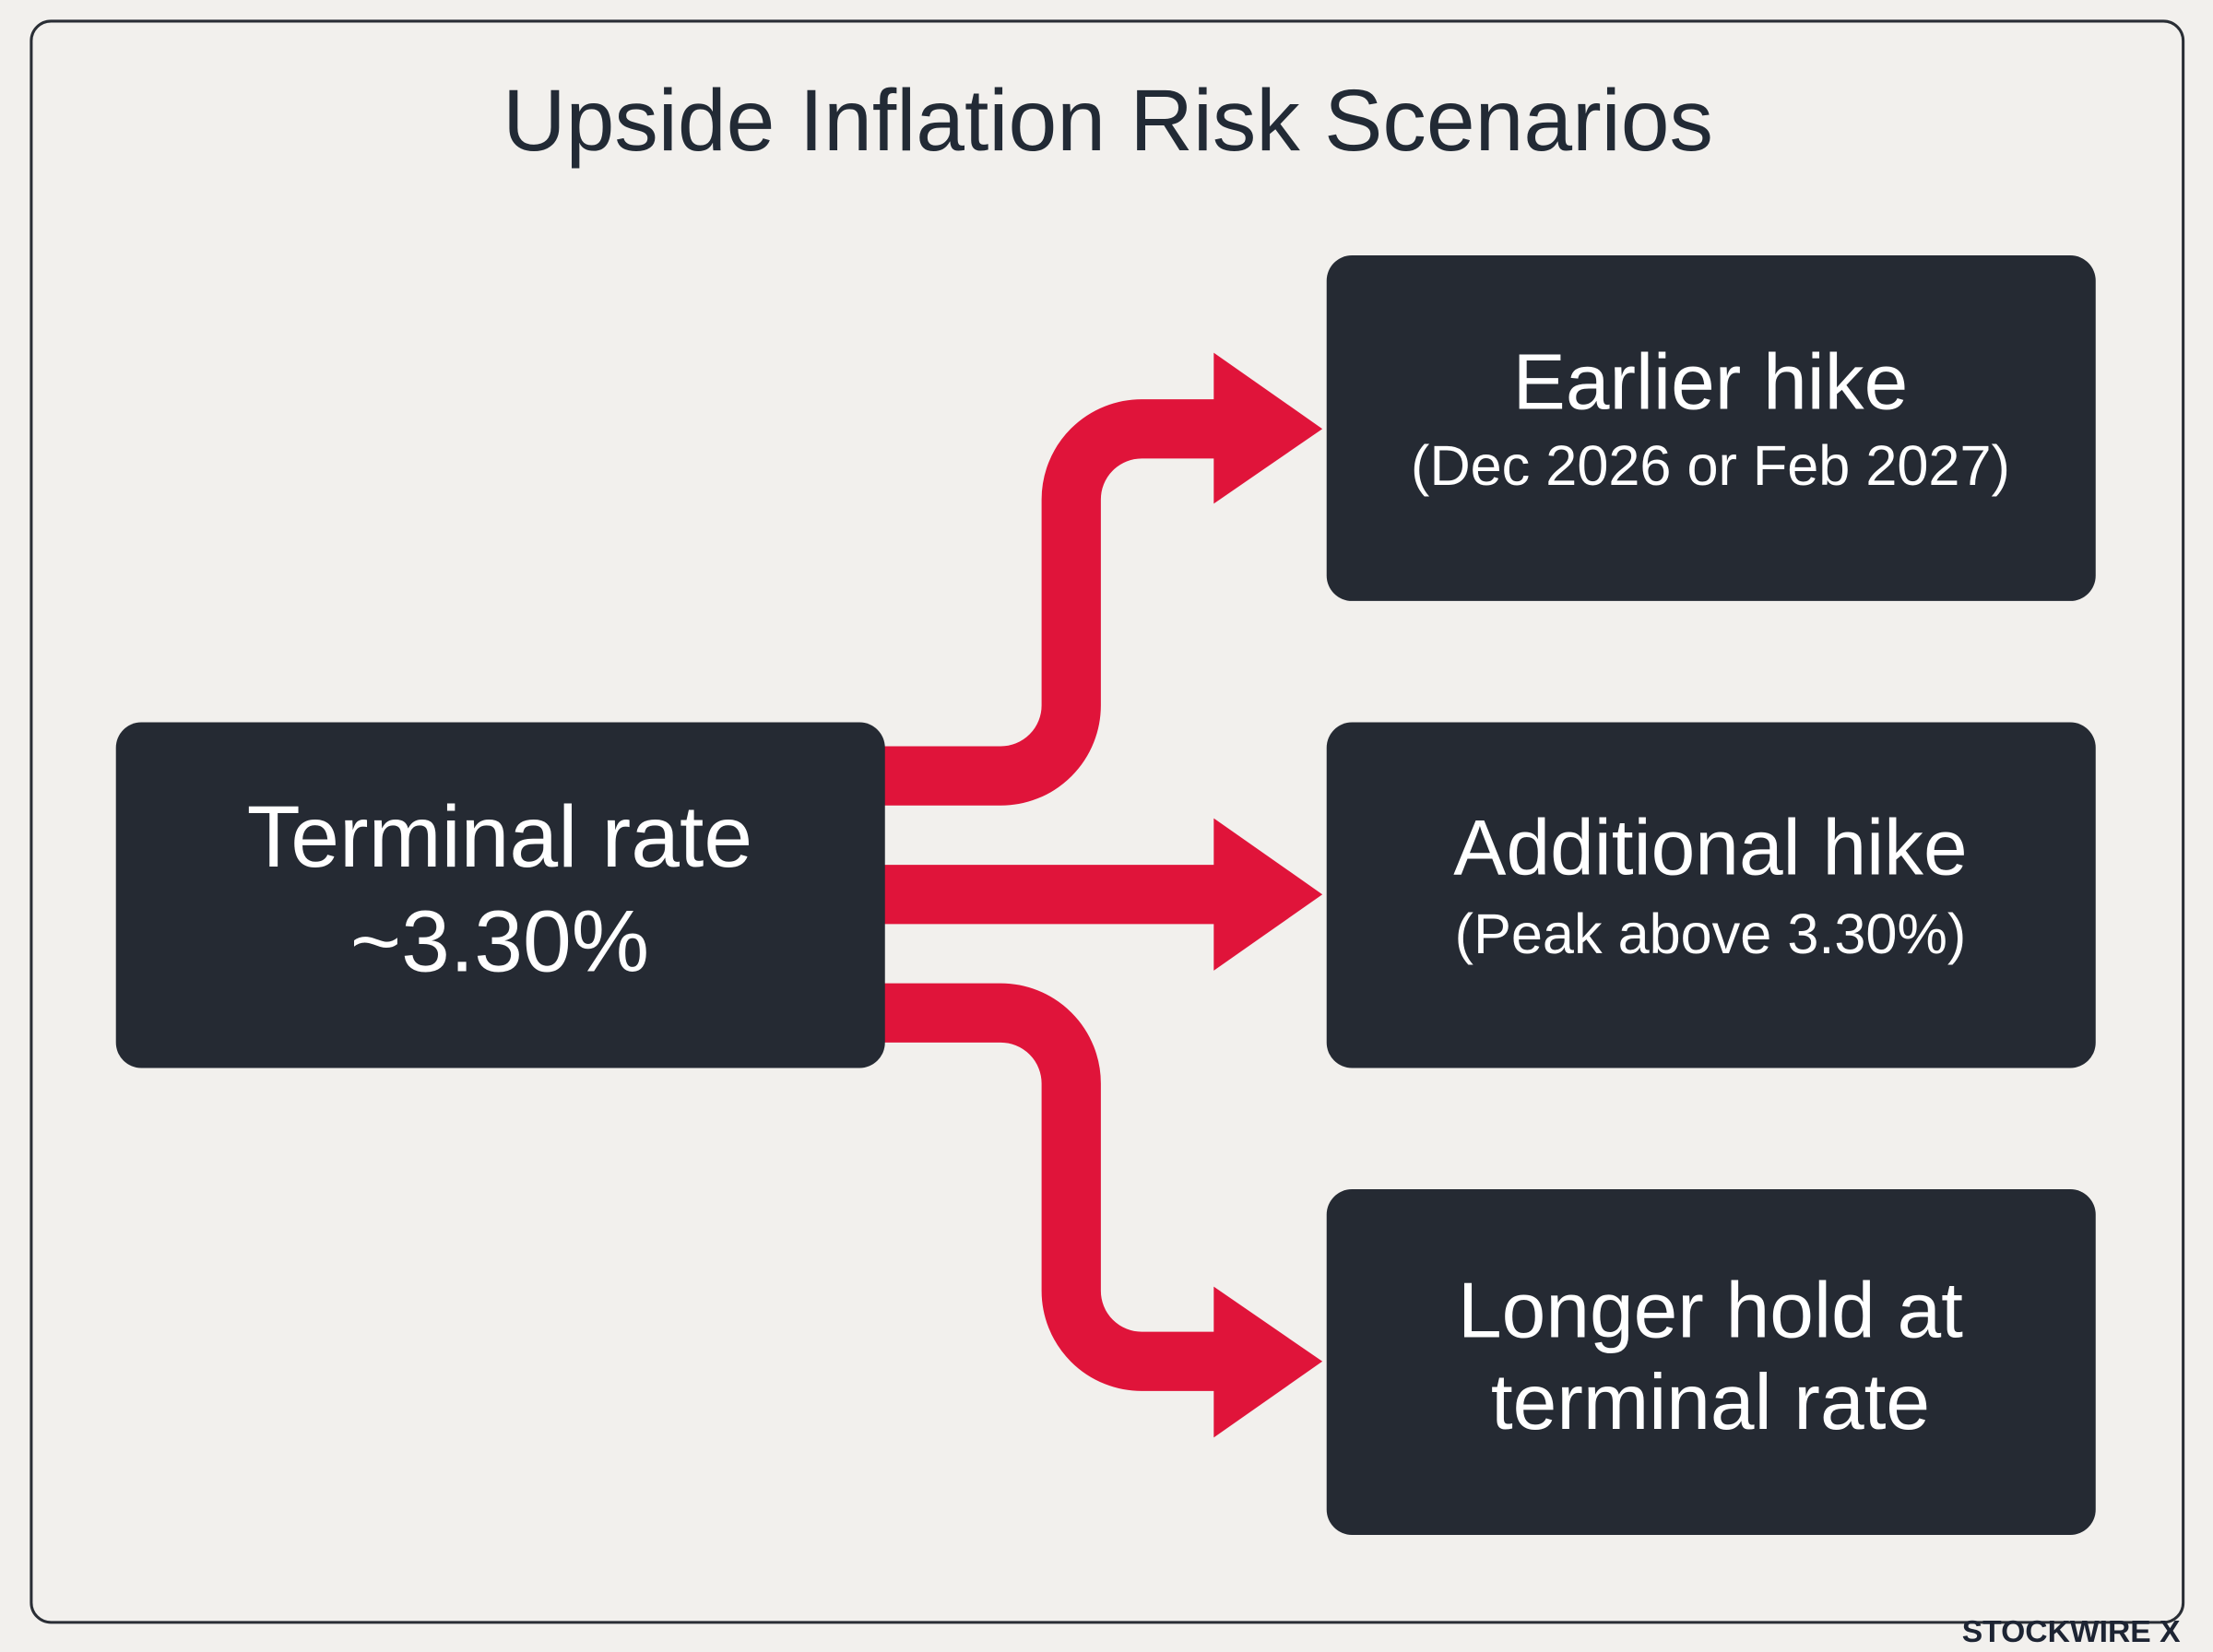  I want to click on node-label: ~3.30%, so click(499, 941).